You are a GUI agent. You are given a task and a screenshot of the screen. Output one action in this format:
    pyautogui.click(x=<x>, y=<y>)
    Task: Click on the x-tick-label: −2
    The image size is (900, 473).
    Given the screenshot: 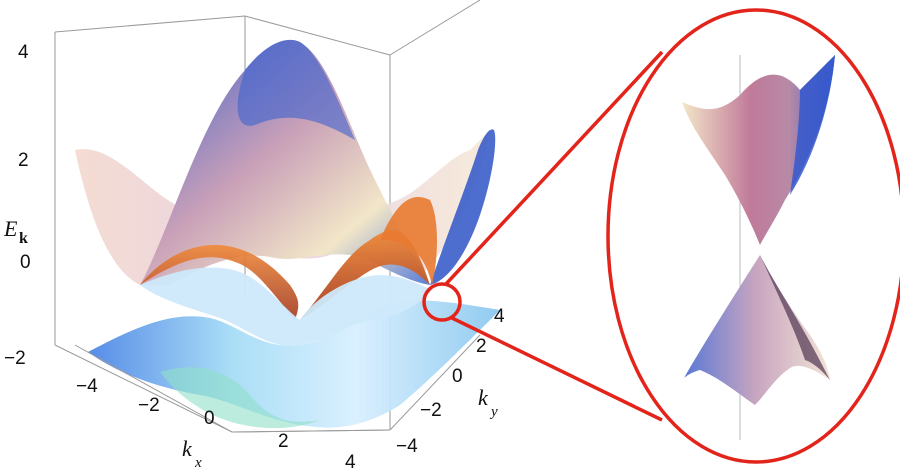 What is the action you would take?
    pyautogui.click(x=149, y=405)
    